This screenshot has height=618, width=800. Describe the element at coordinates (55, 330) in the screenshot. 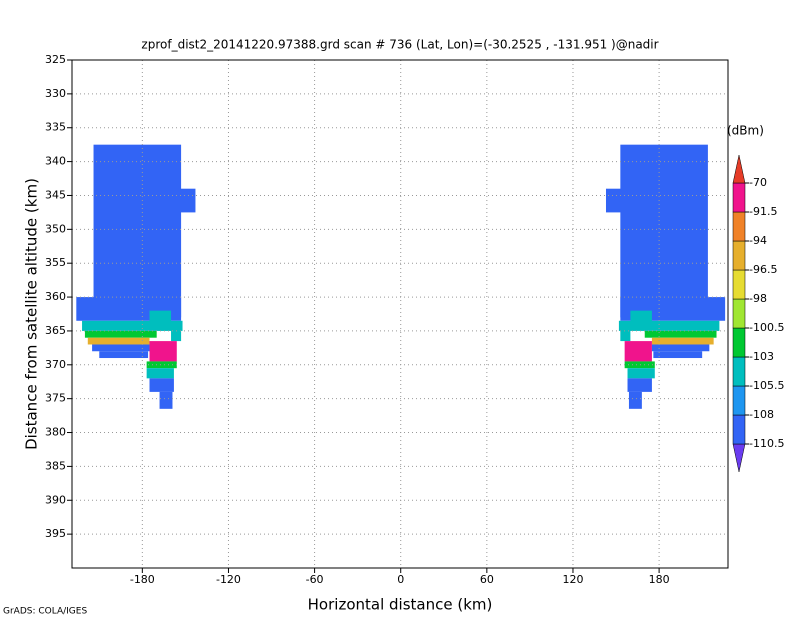

I see `y-tick-label: 365` at that location.